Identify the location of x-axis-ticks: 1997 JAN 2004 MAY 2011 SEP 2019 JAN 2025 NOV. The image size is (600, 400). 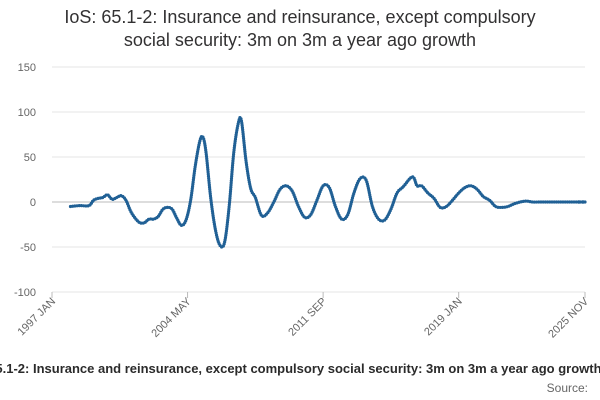
(303, 316).